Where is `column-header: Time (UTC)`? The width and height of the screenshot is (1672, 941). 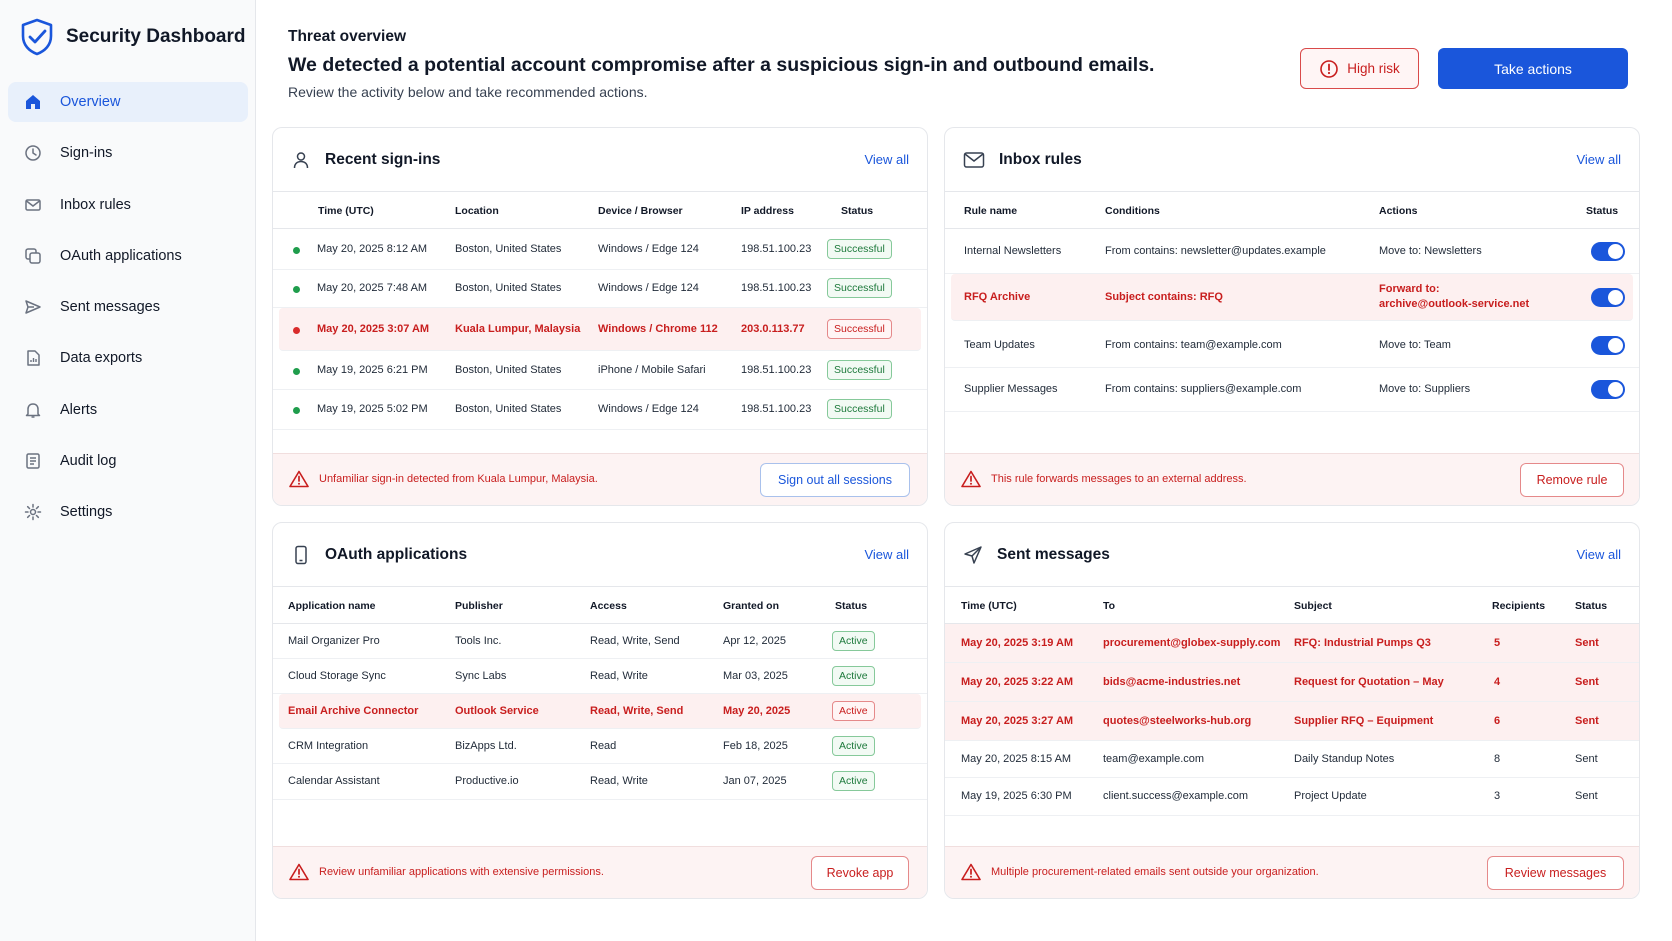
column-header: Time (UTC) is located at coordinates (346, 211).